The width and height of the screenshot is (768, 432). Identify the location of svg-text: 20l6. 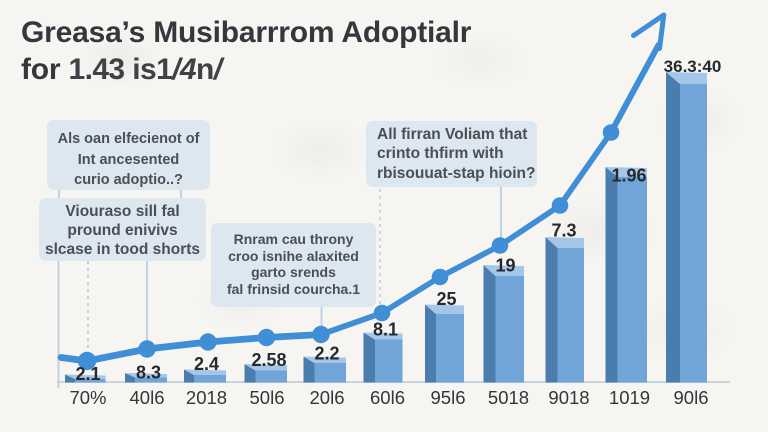
(327, 397).